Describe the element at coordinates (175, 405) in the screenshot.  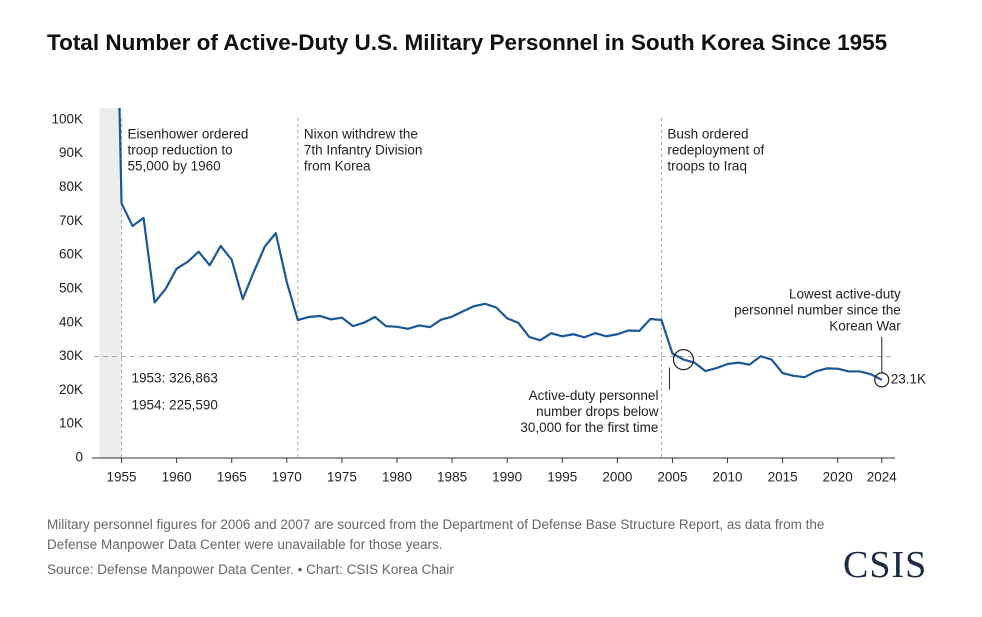
I see `offchart-label: 1954: 225,590` at that location.